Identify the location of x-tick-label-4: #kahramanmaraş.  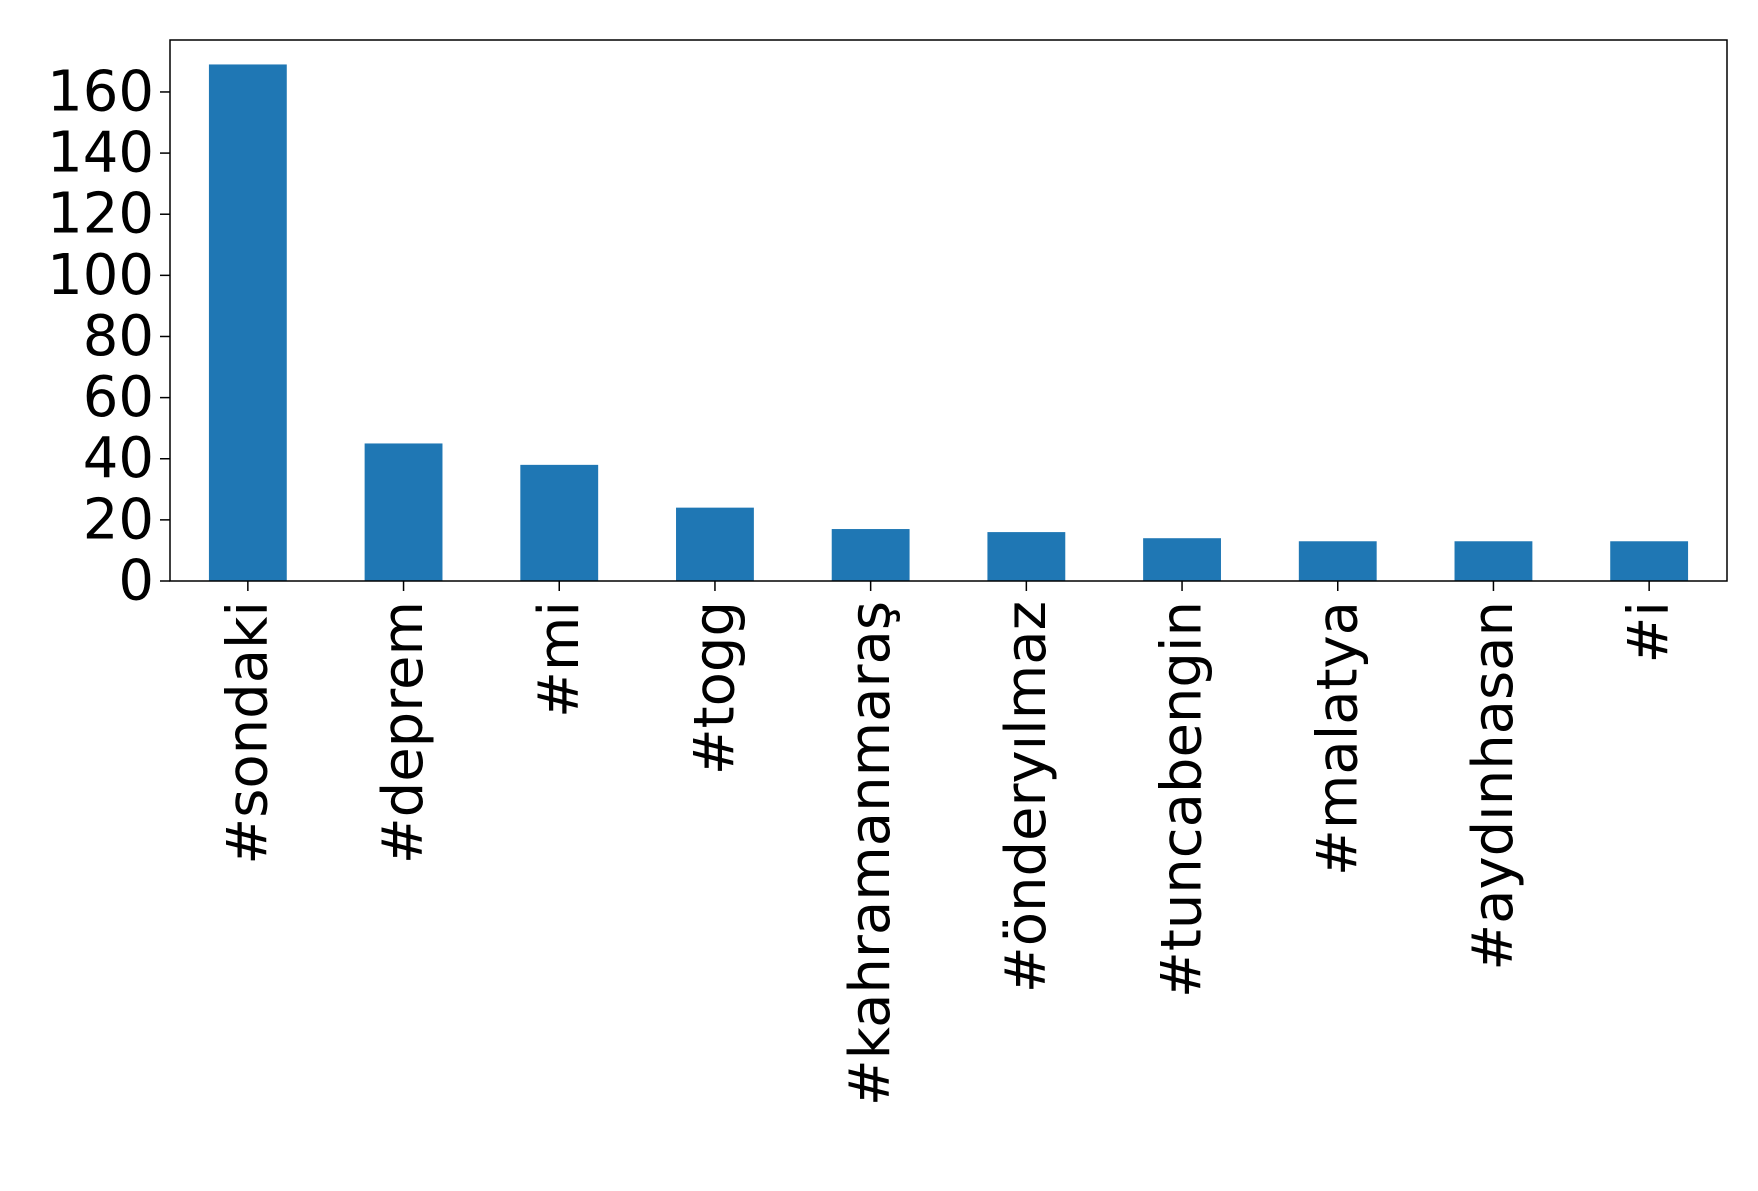
(870, 853).